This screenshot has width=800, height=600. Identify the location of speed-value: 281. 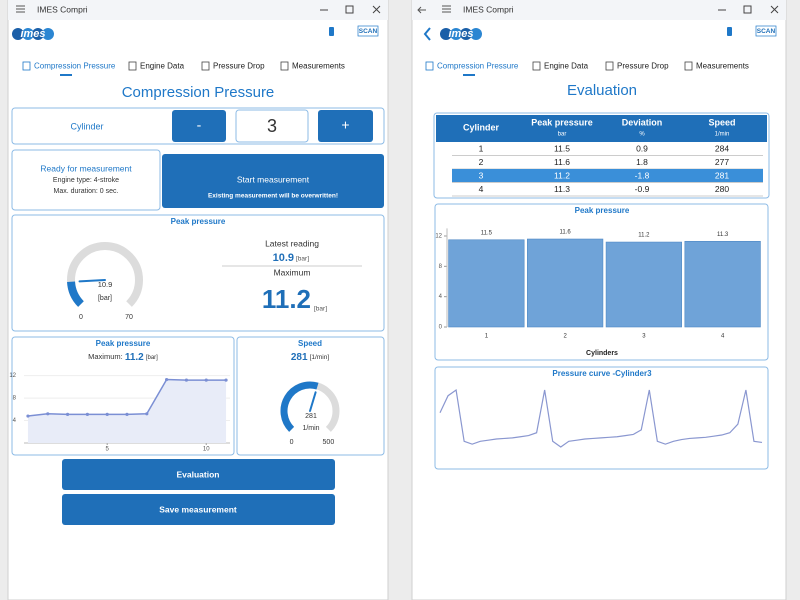
(299, 357).